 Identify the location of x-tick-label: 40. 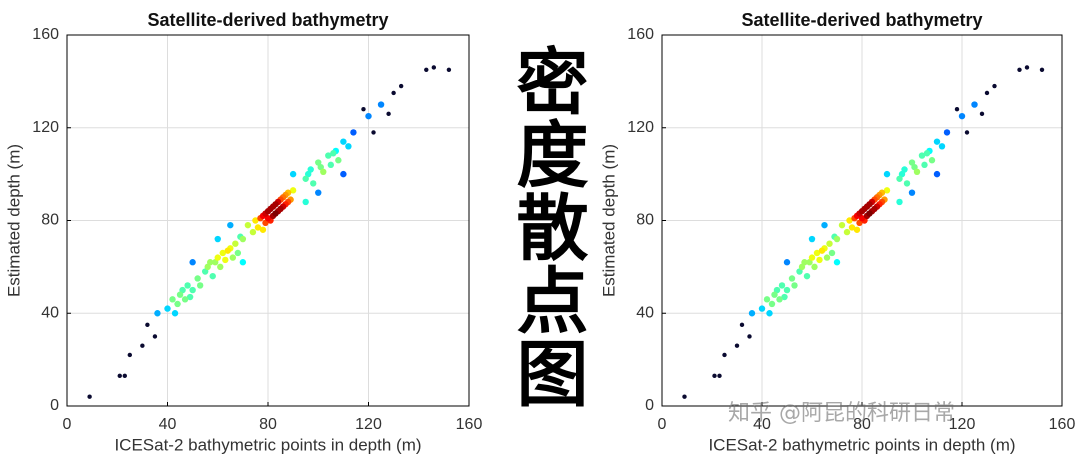
(762, 424).